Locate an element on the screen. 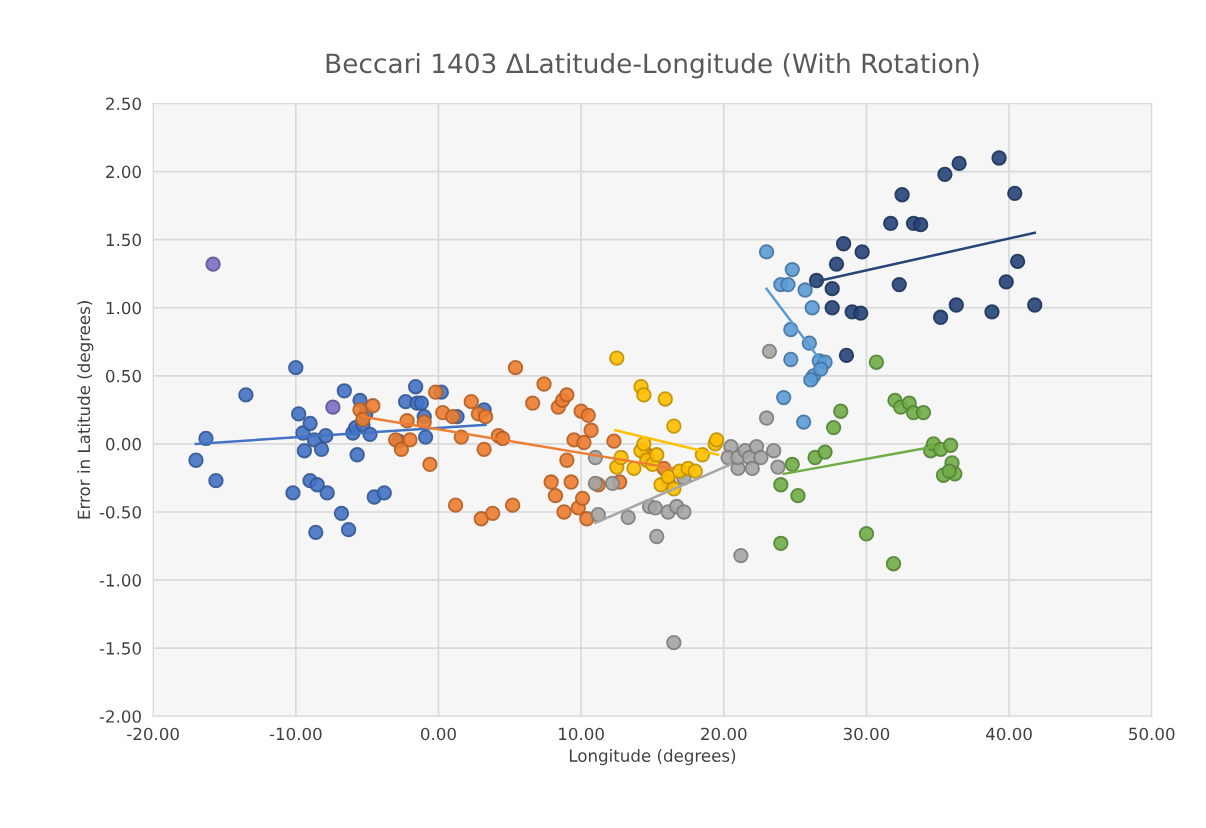 This screenshot has height=828, width=1206. x-tick-label: 20.00 is located at coordinates (724, 734).